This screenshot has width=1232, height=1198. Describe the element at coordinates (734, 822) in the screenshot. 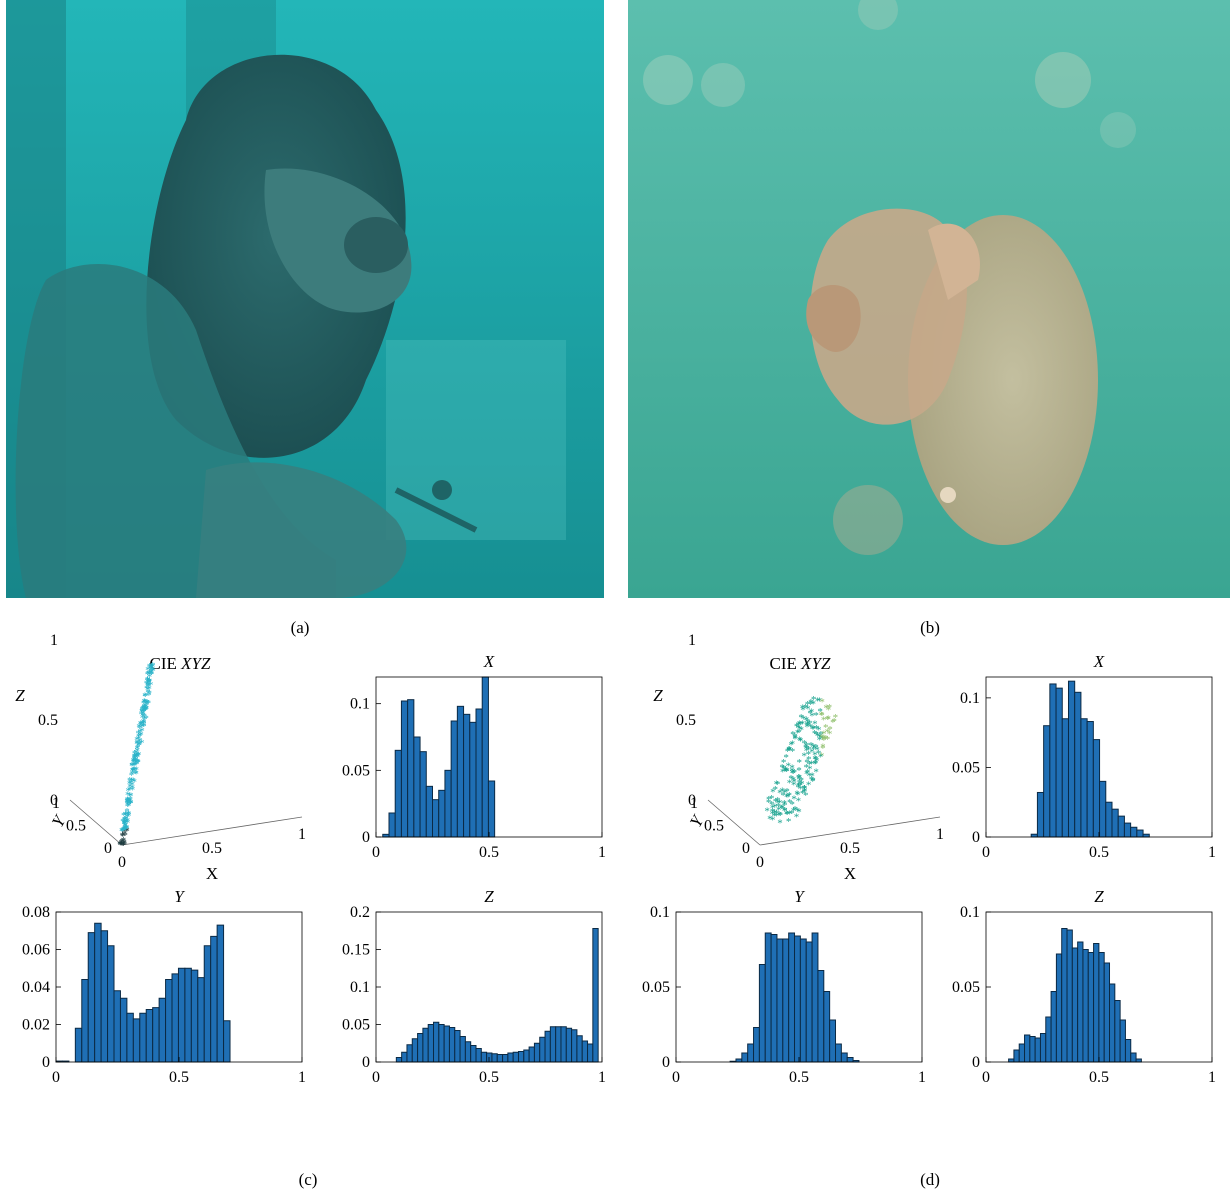

I see `y-axis-line` at that location.